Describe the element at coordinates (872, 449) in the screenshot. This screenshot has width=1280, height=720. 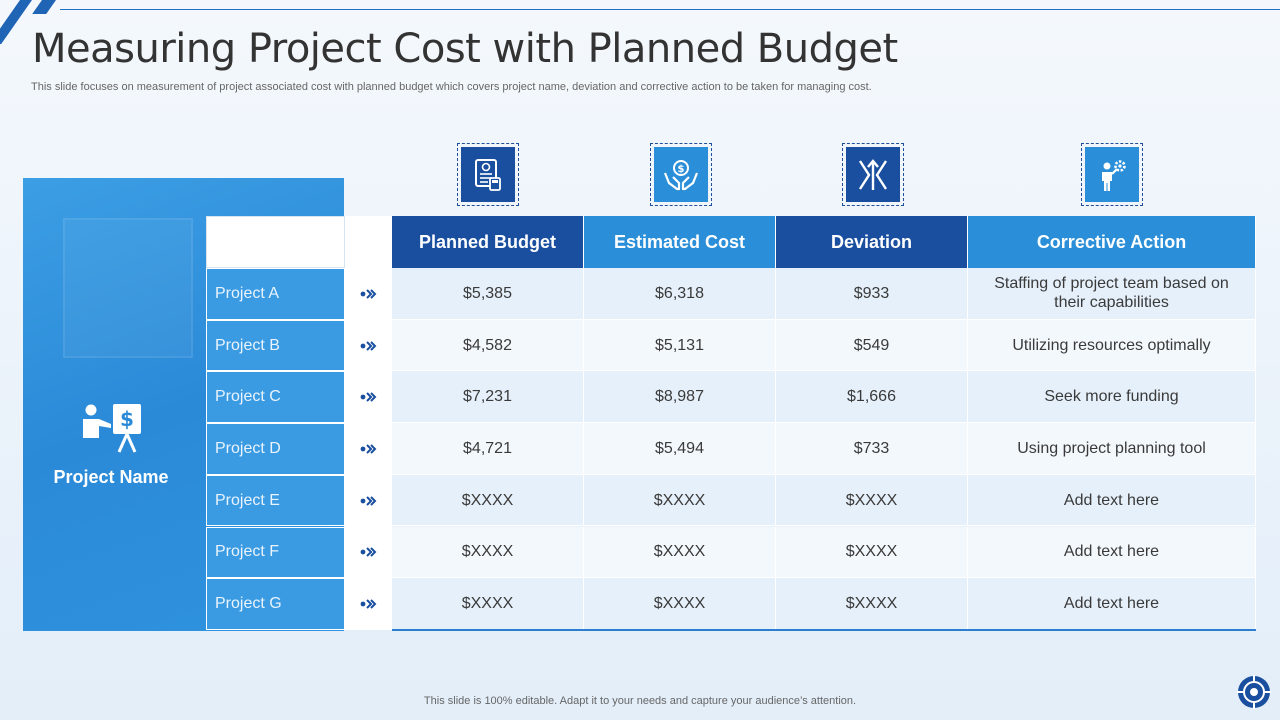
I see `table-cell-deviation: $733` at that location.